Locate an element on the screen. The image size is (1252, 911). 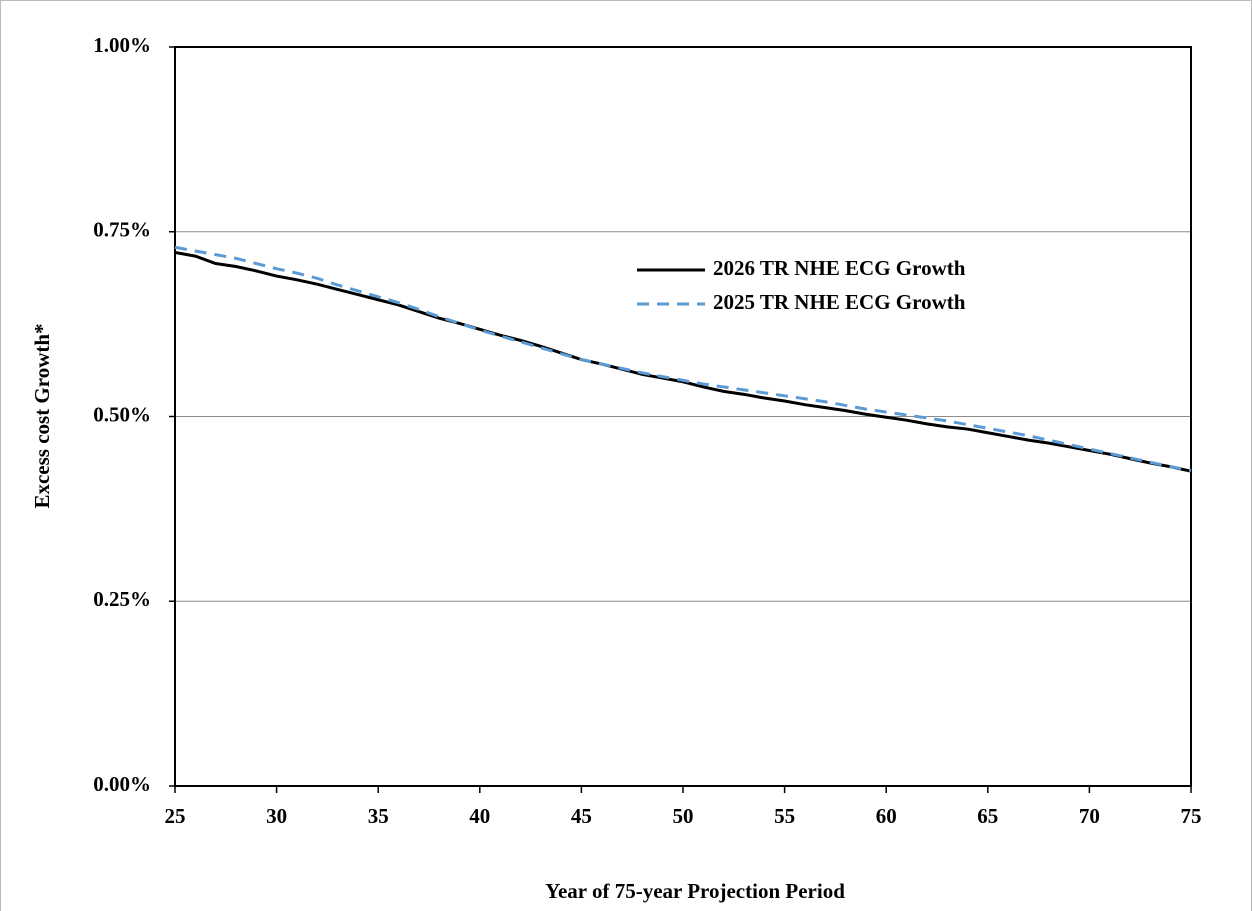
x-tick-label: 45 is located at coordinates (581, 816).